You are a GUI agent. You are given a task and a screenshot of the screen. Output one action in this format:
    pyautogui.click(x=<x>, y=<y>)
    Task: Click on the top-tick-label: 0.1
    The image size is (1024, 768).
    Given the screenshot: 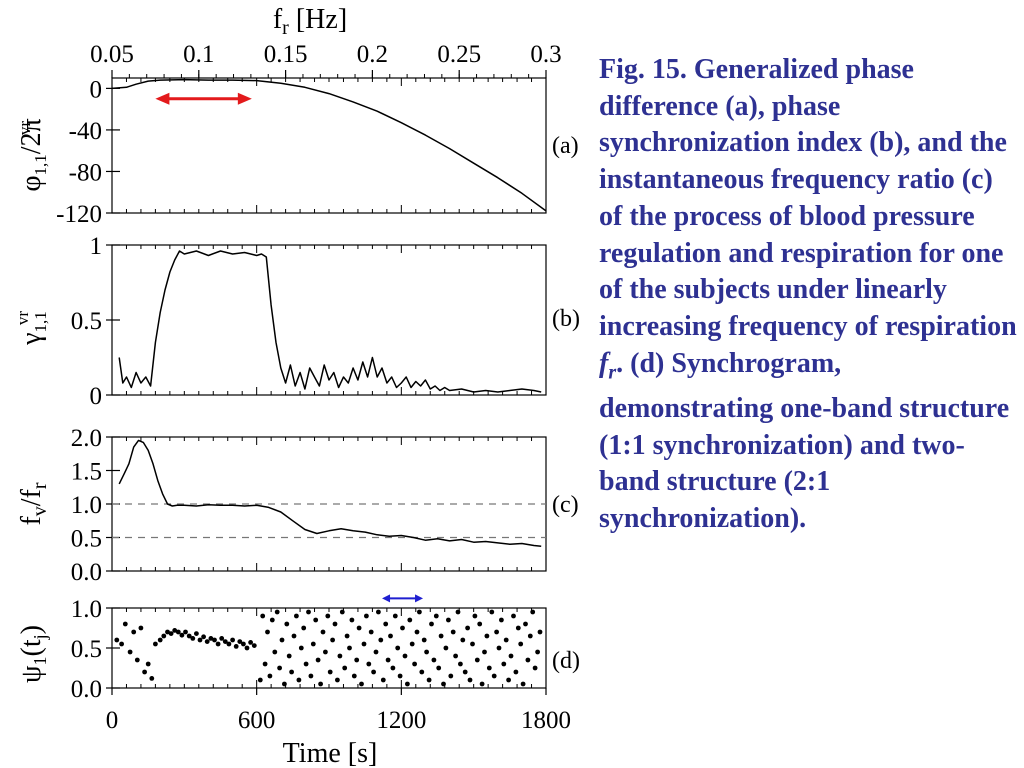 What is the action you would take?
    pyautogui.click(x=198, y=54)
    